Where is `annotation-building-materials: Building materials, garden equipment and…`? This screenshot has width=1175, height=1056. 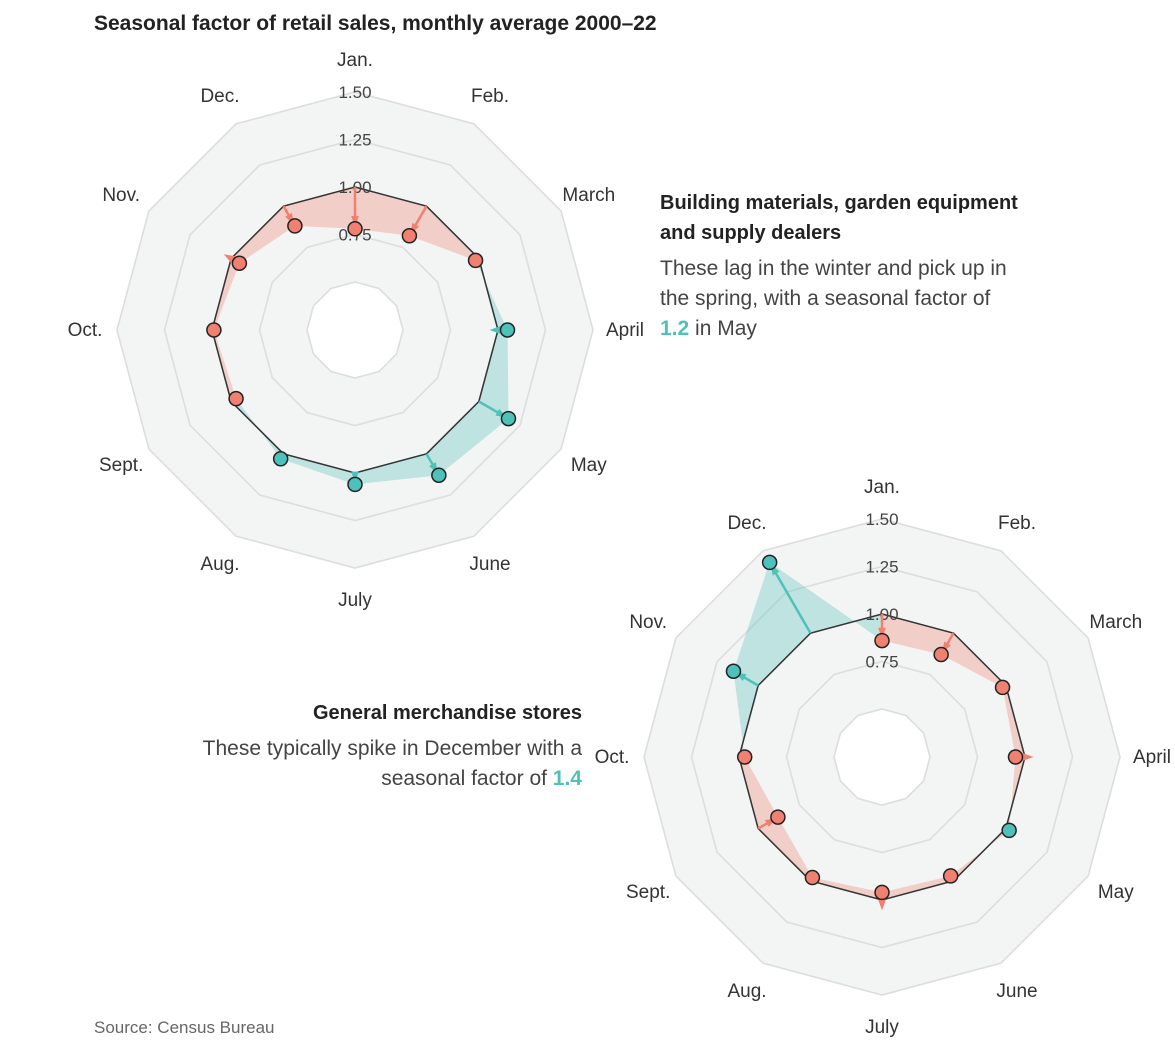 annotation-building-materials: Building materials, garden equipment and… is located at coordinates (840, 266).